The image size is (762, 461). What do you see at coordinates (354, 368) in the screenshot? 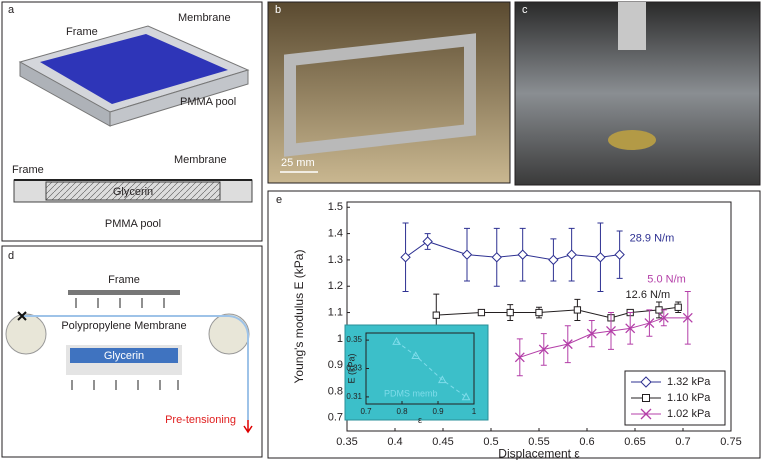
I see `y-tick-label: 0.33` at bounding box center [354, 368].